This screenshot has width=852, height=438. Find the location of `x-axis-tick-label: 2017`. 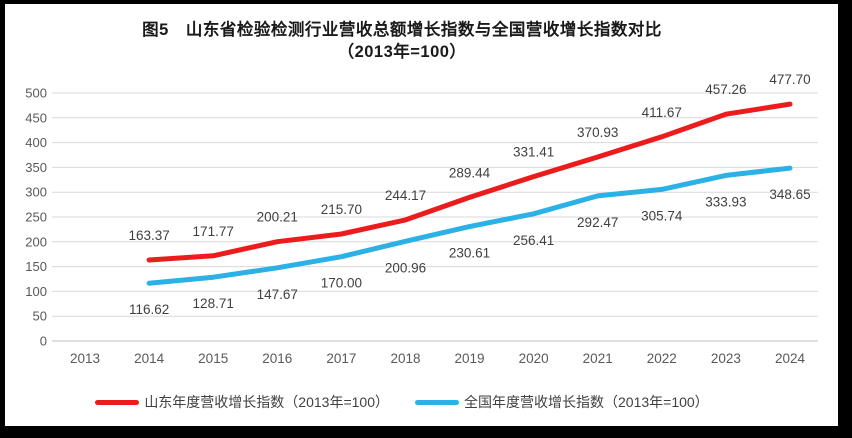

x-axis-tick-label: 2017 is located at coordinates (341, 358).